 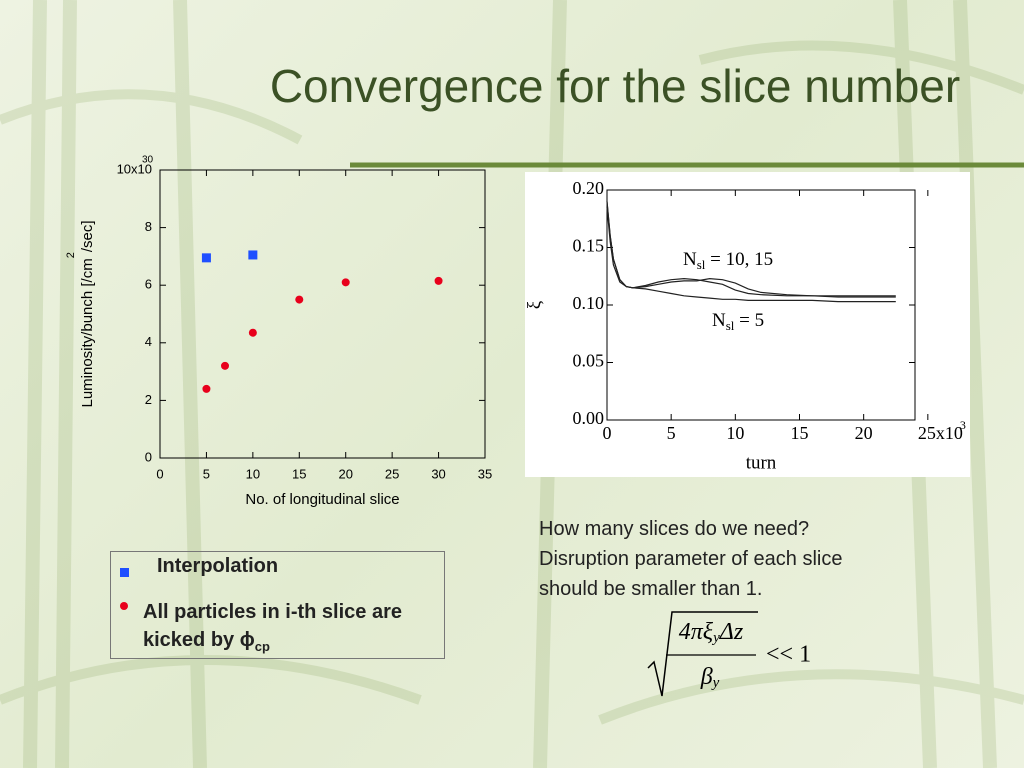 I want to click on slide-title: Convergence for the slice number, so click(x=615, y=86).